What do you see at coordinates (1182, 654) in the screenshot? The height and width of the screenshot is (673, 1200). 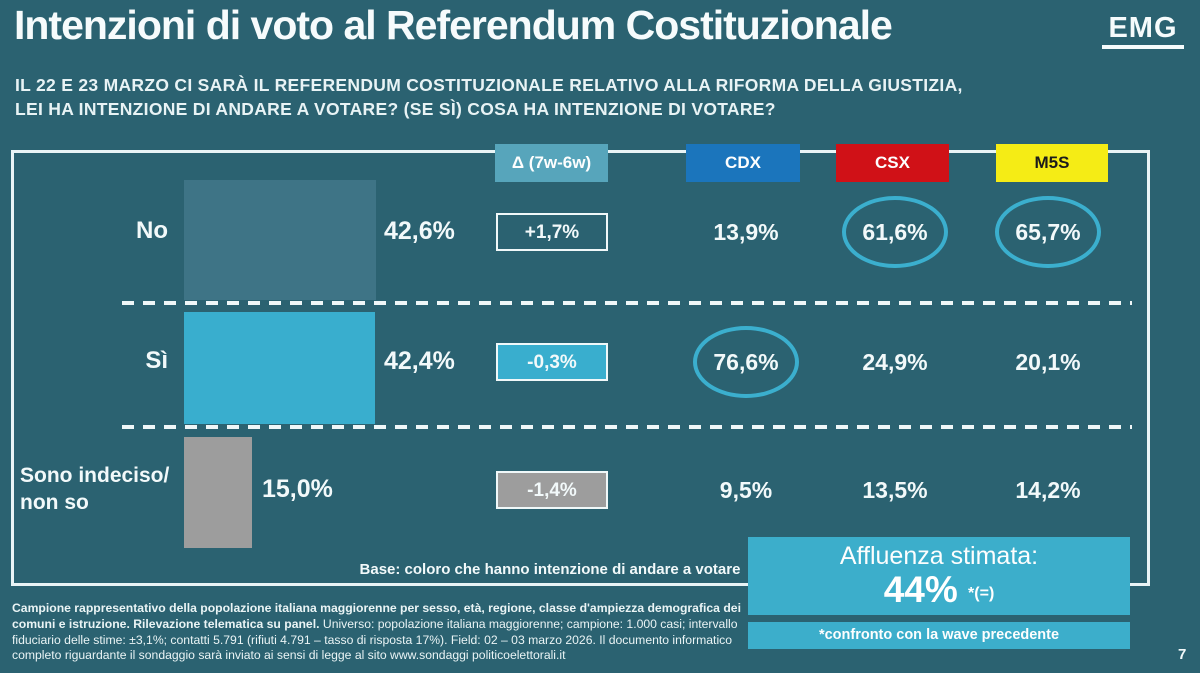 I see `page-number: 7` at bounding box center [1182, 654].